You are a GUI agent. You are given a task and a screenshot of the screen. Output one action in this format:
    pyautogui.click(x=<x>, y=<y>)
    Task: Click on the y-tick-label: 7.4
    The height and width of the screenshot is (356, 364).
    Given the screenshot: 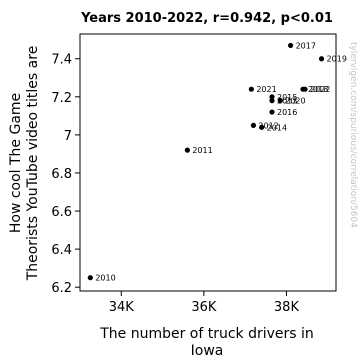 What is the action you would take?
    pyautogui.click(x=61, y=60)
    